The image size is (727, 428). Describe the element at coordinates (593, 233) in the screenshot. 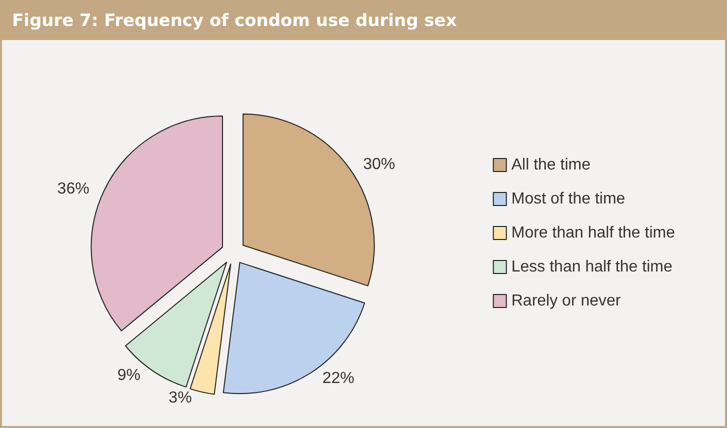

I see `legend-label: More than half the time` at that location.